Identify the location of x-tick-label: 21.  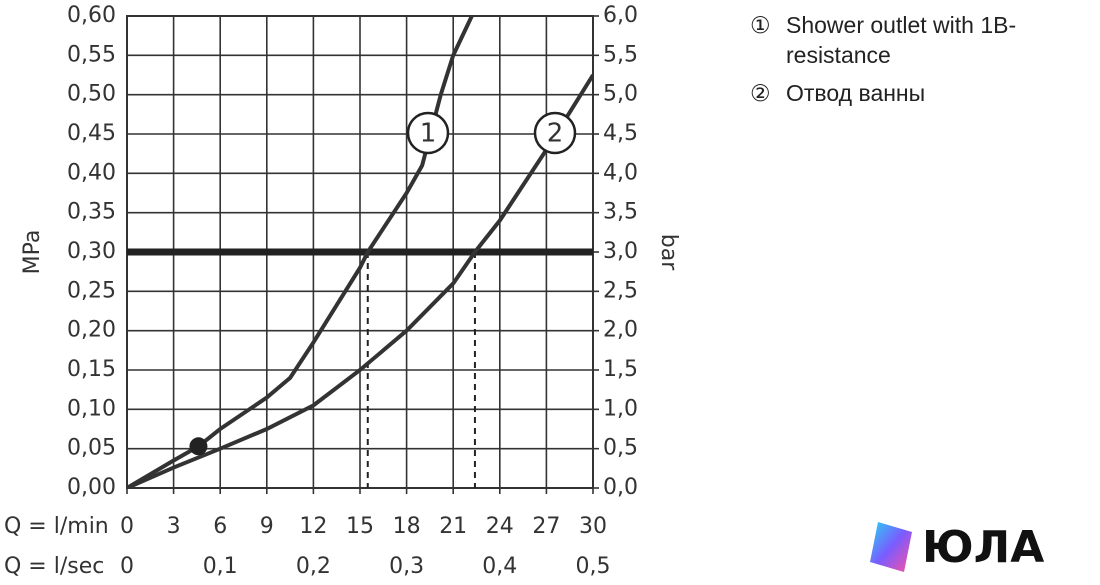
(453, 526).